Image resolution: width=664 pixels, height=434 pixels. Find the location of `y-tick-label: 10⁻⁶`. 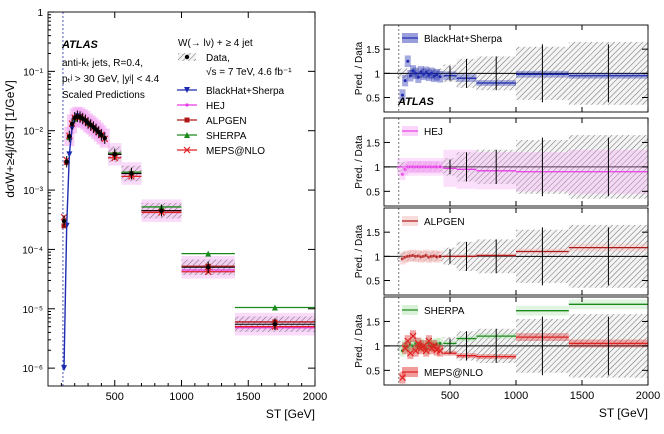

y-tick-label: 10⁻⁶ is located at coordinates (32, 369).